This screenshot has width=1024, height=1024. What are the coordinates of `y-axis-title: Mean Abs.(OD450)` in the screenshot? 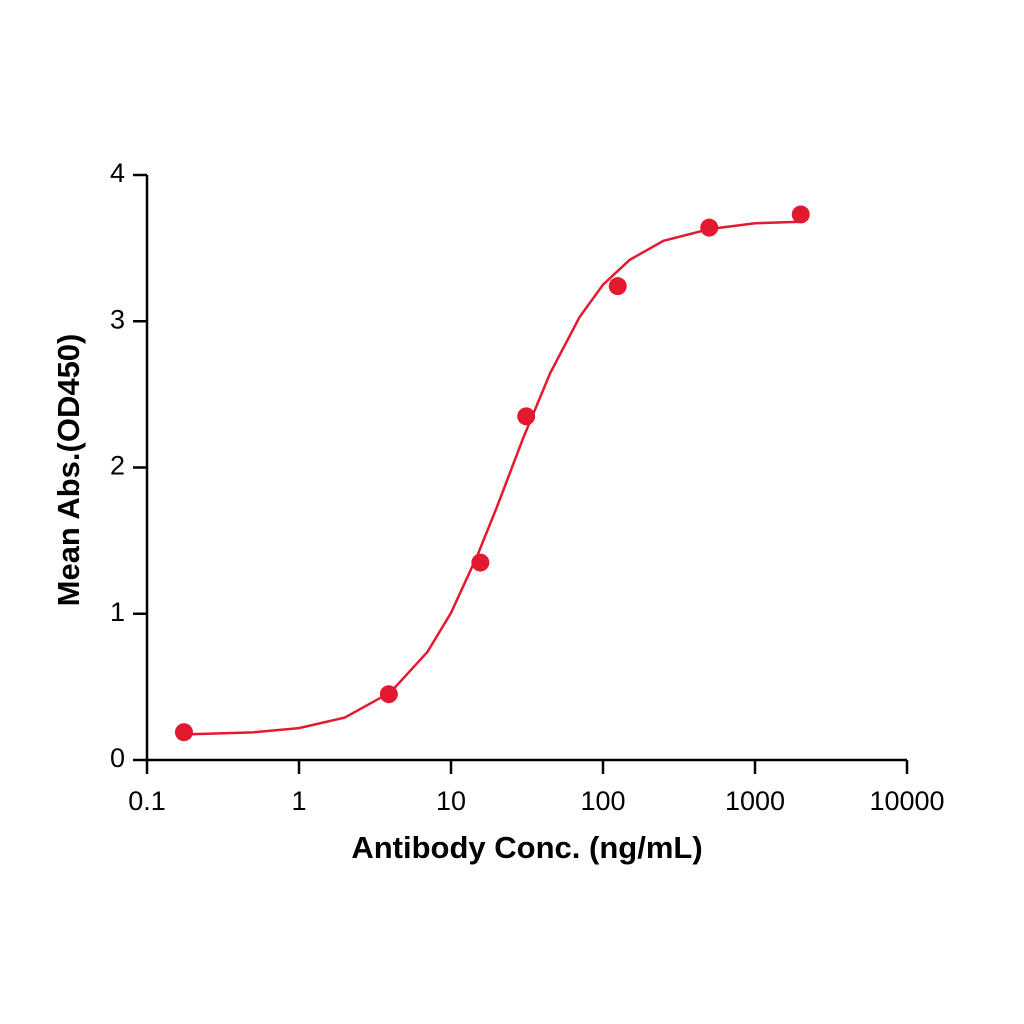 It's located at (68, 470).